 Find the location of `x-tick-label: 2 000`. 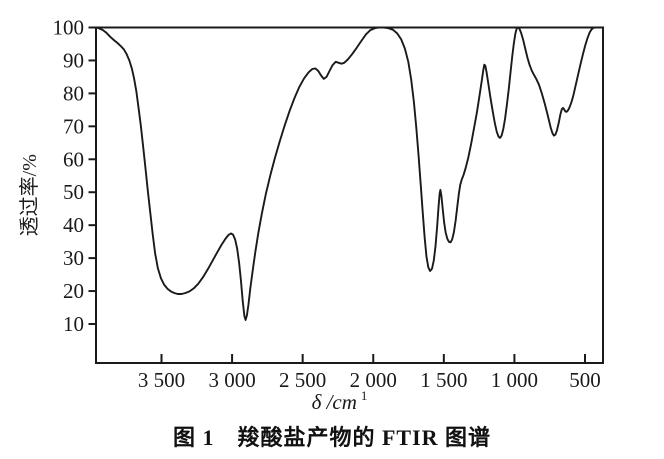

x-tick-label: 2 000 is located at coordinates (373, 380).